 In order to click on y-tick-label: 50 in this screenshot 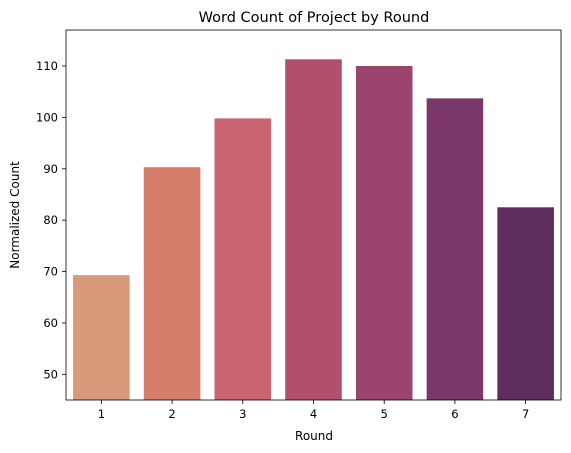, I will do `click(50, 374)`.